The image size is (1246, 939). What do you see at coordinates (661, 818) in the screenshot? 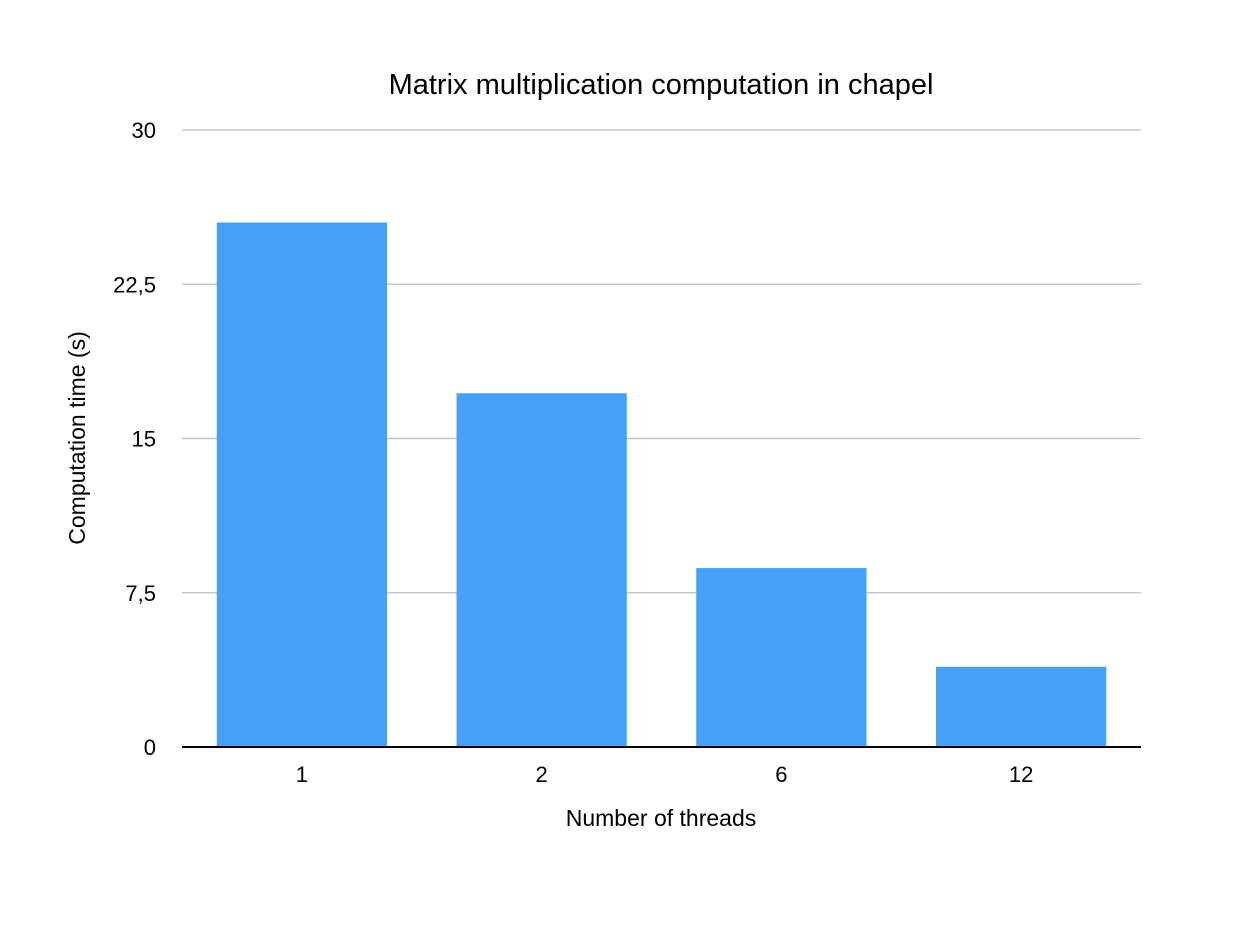
I see `x-axis-title: Number of threads` at bounding box center [661, 818].